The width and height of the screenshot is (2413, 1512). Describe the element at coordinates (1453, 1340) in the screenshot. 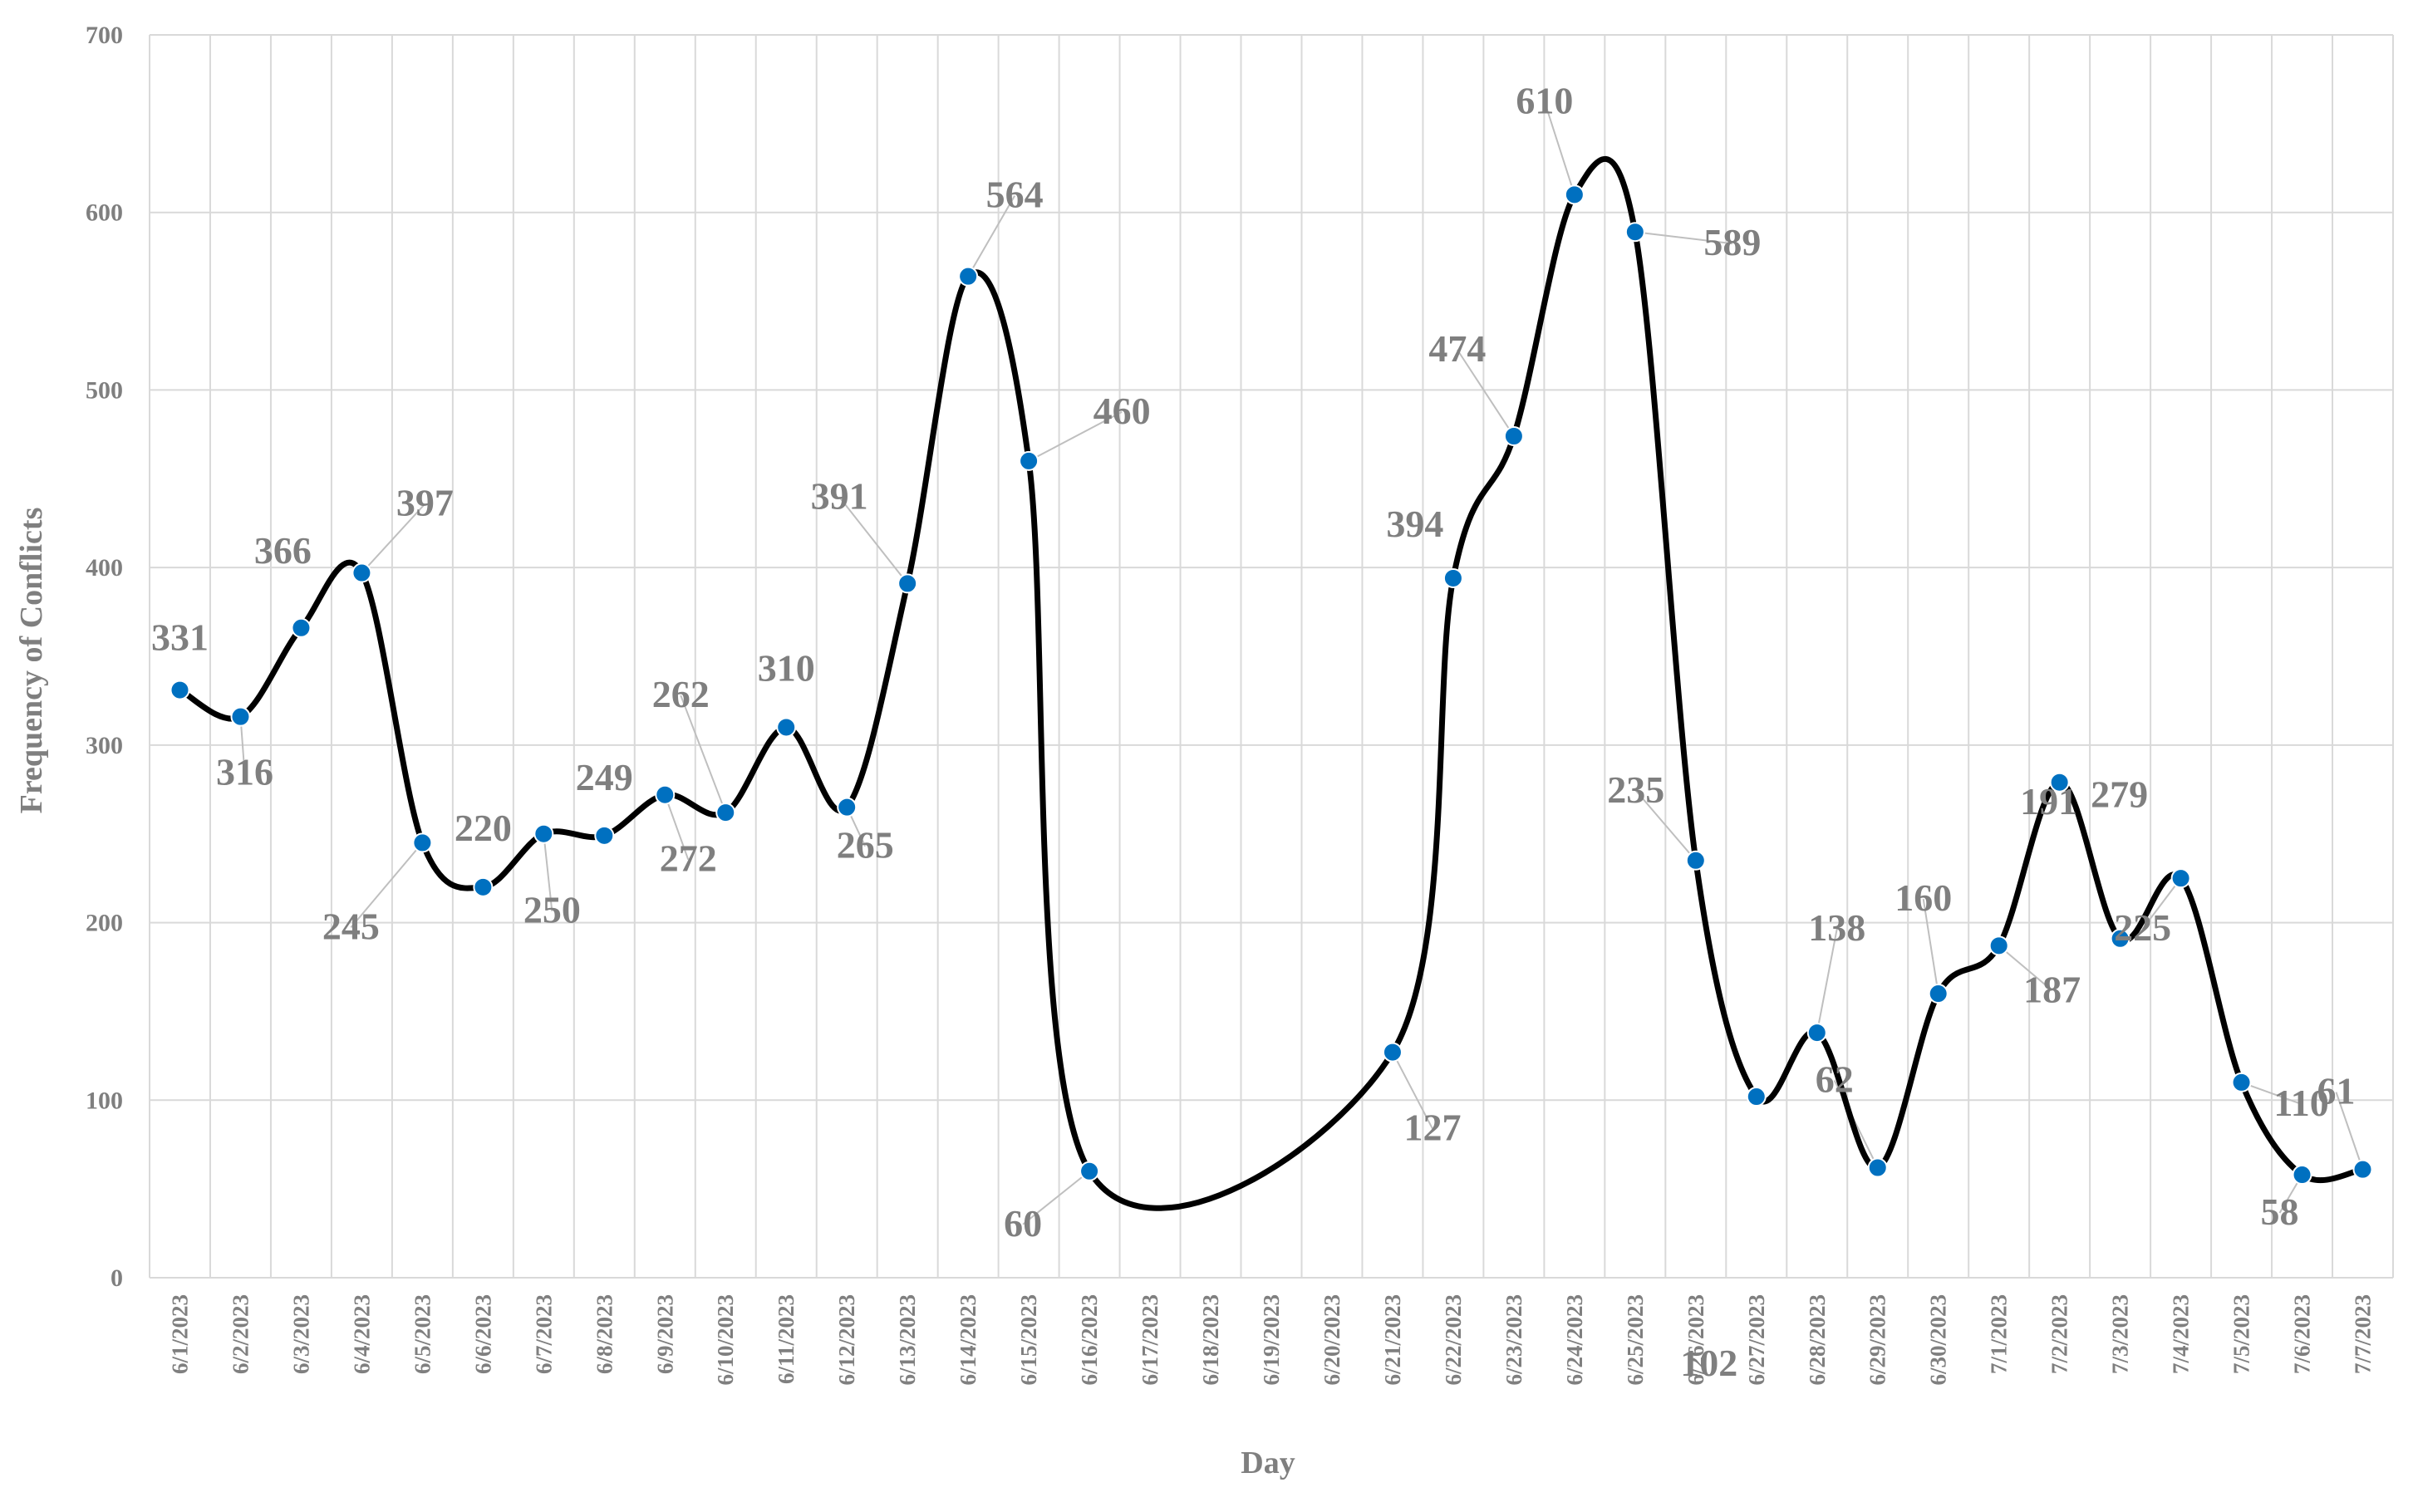

I see `x-tick-label: 6/22/2023` at that location.